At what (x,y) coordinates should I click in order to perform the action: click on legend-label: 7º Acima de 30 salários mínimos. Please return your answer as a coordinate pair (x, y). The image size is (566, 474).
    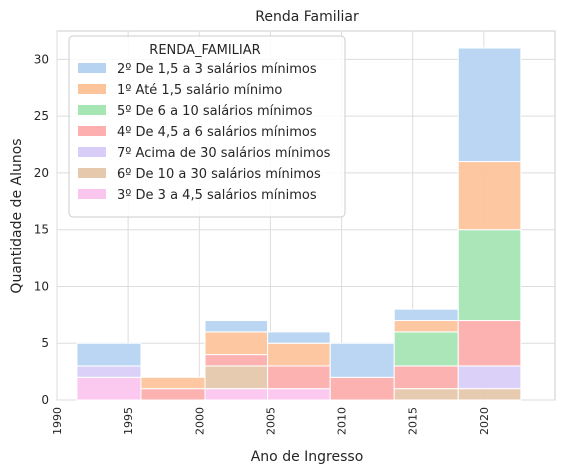
    Looking at the image, I should click on (224, 153).